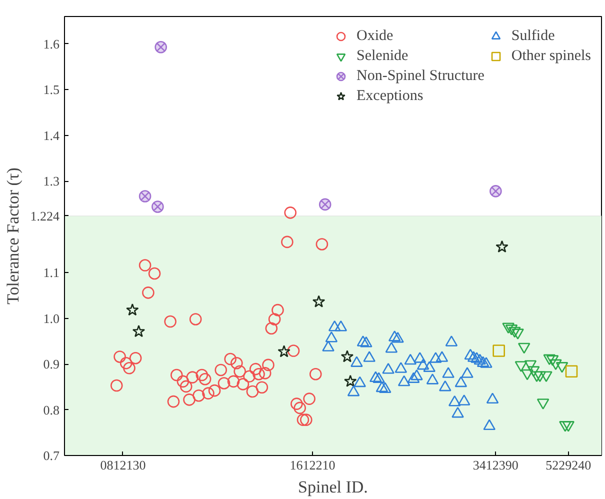 The width and height of the screenshot is (605, 499). What do you see at coordinates (382, 56) in the screenshot?
I see `legend-label: Selenide` at bounding box center [382, 56].